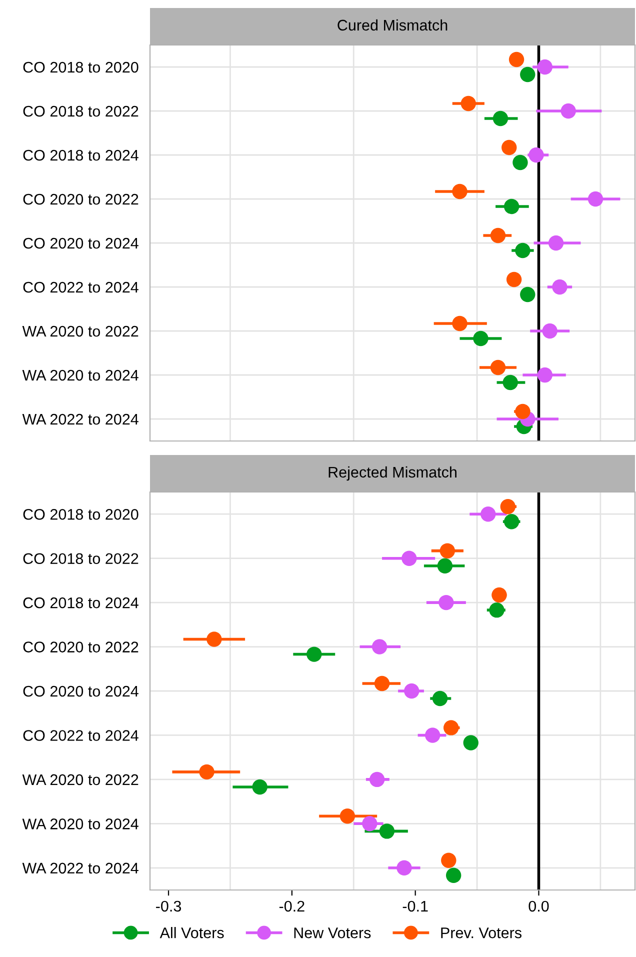  Describe the element at coordinates (393, 25) in the screenshot. I see `chart-title: Cured Mismatch` at that location.